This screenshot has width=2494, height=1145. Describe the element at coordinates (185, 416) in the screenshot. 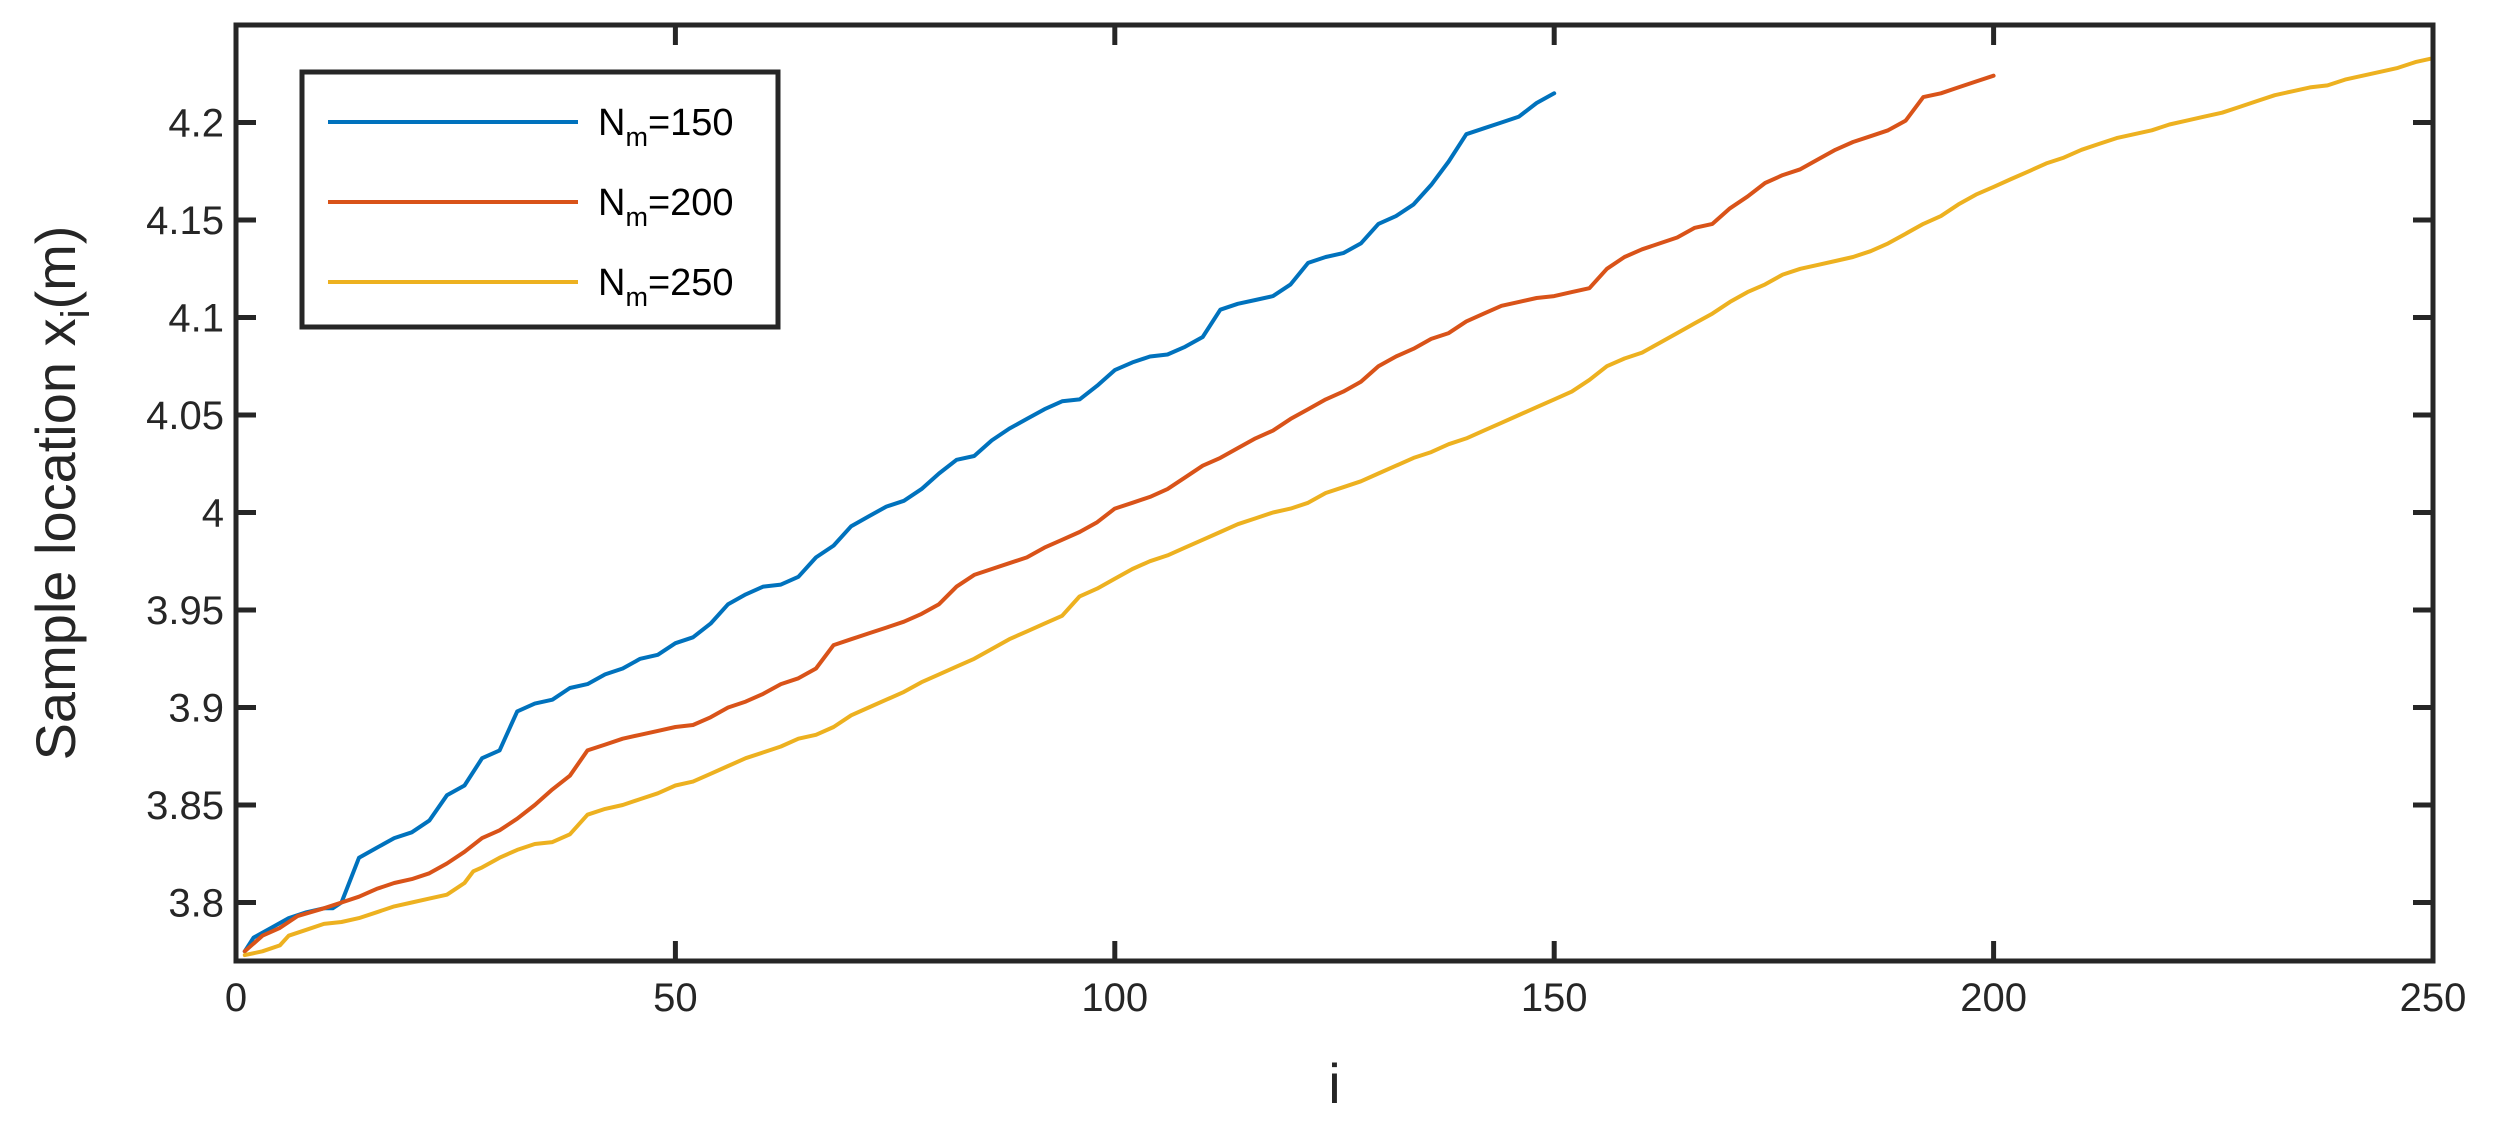

I see `y-tick-label: 4.05` at that location.